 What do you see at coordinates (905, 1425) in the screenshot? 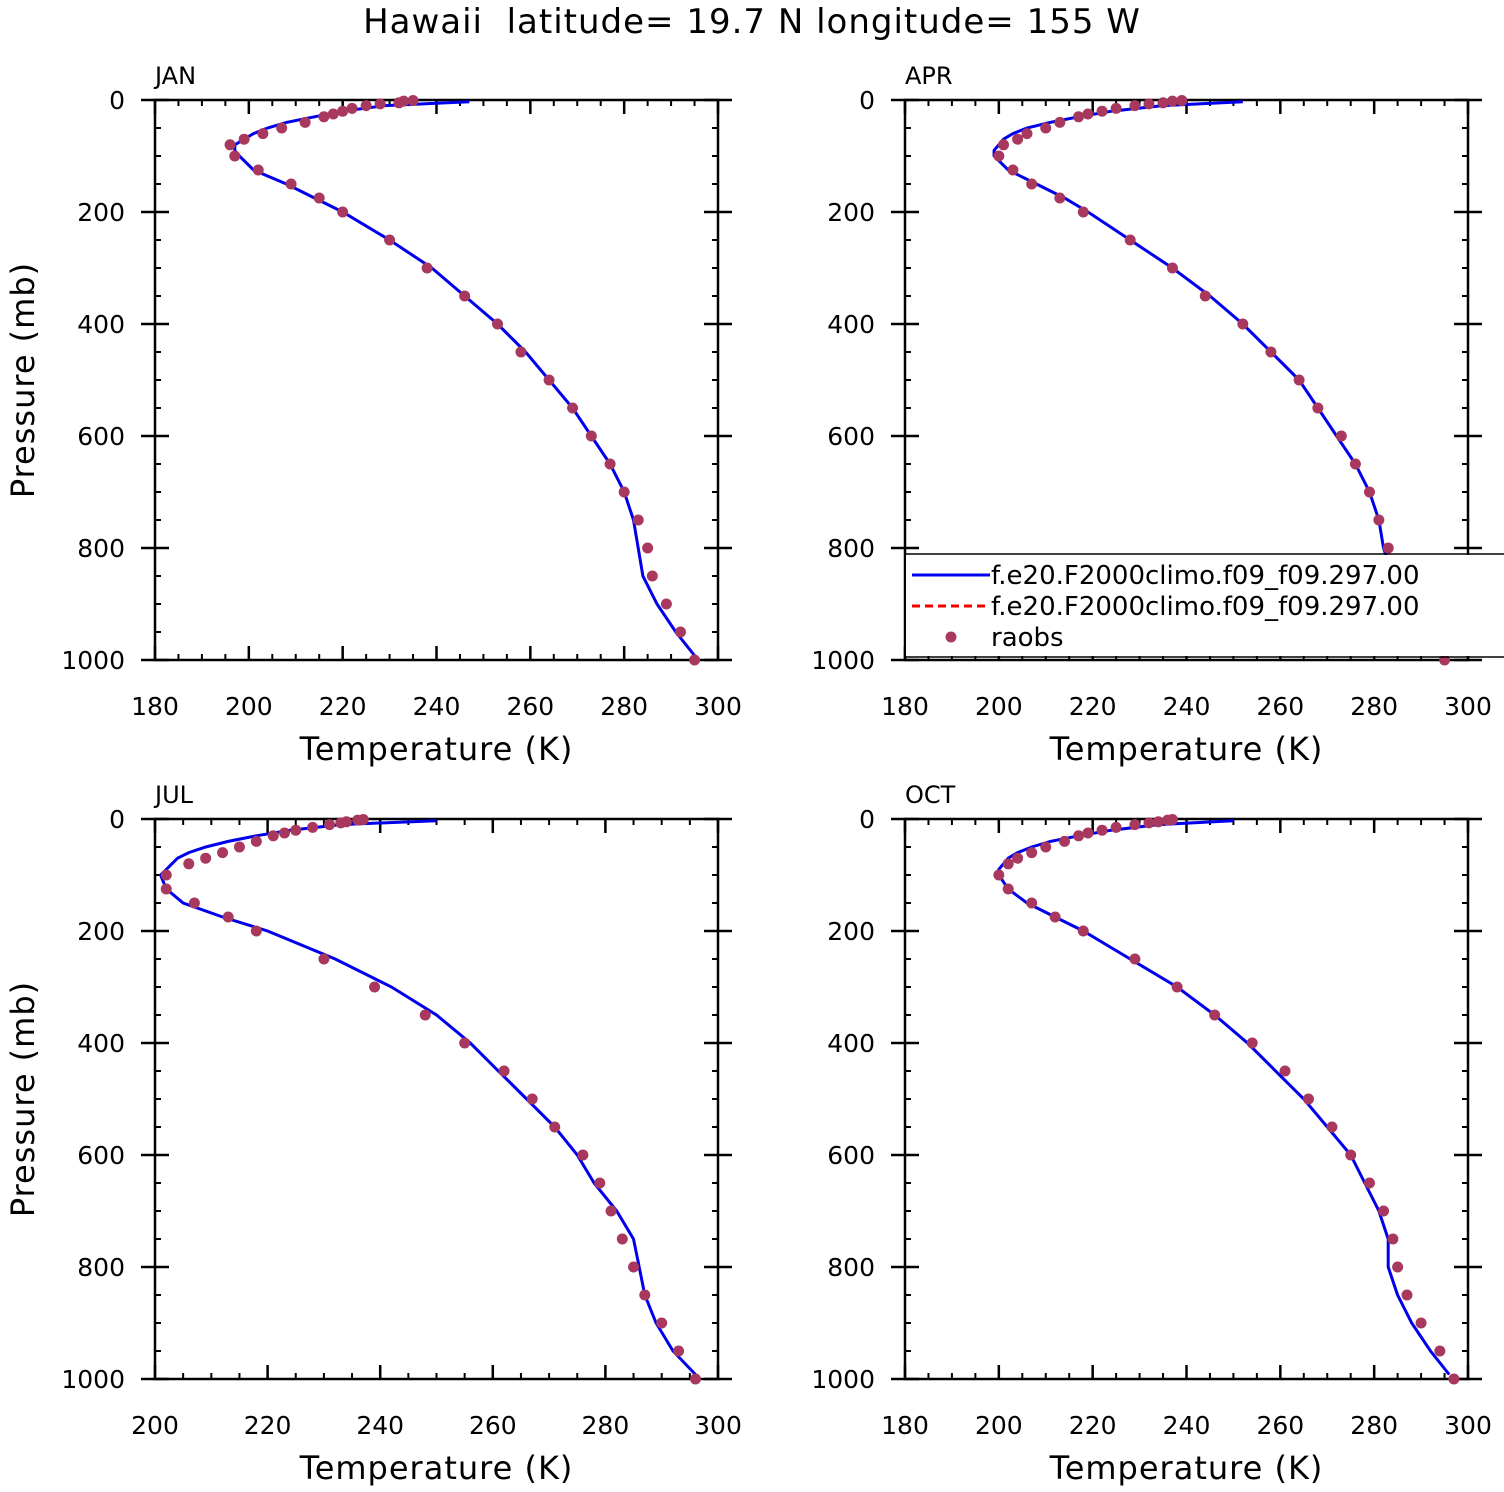
I see `x-tick-label: 180` at bounding box center [905, 1425].